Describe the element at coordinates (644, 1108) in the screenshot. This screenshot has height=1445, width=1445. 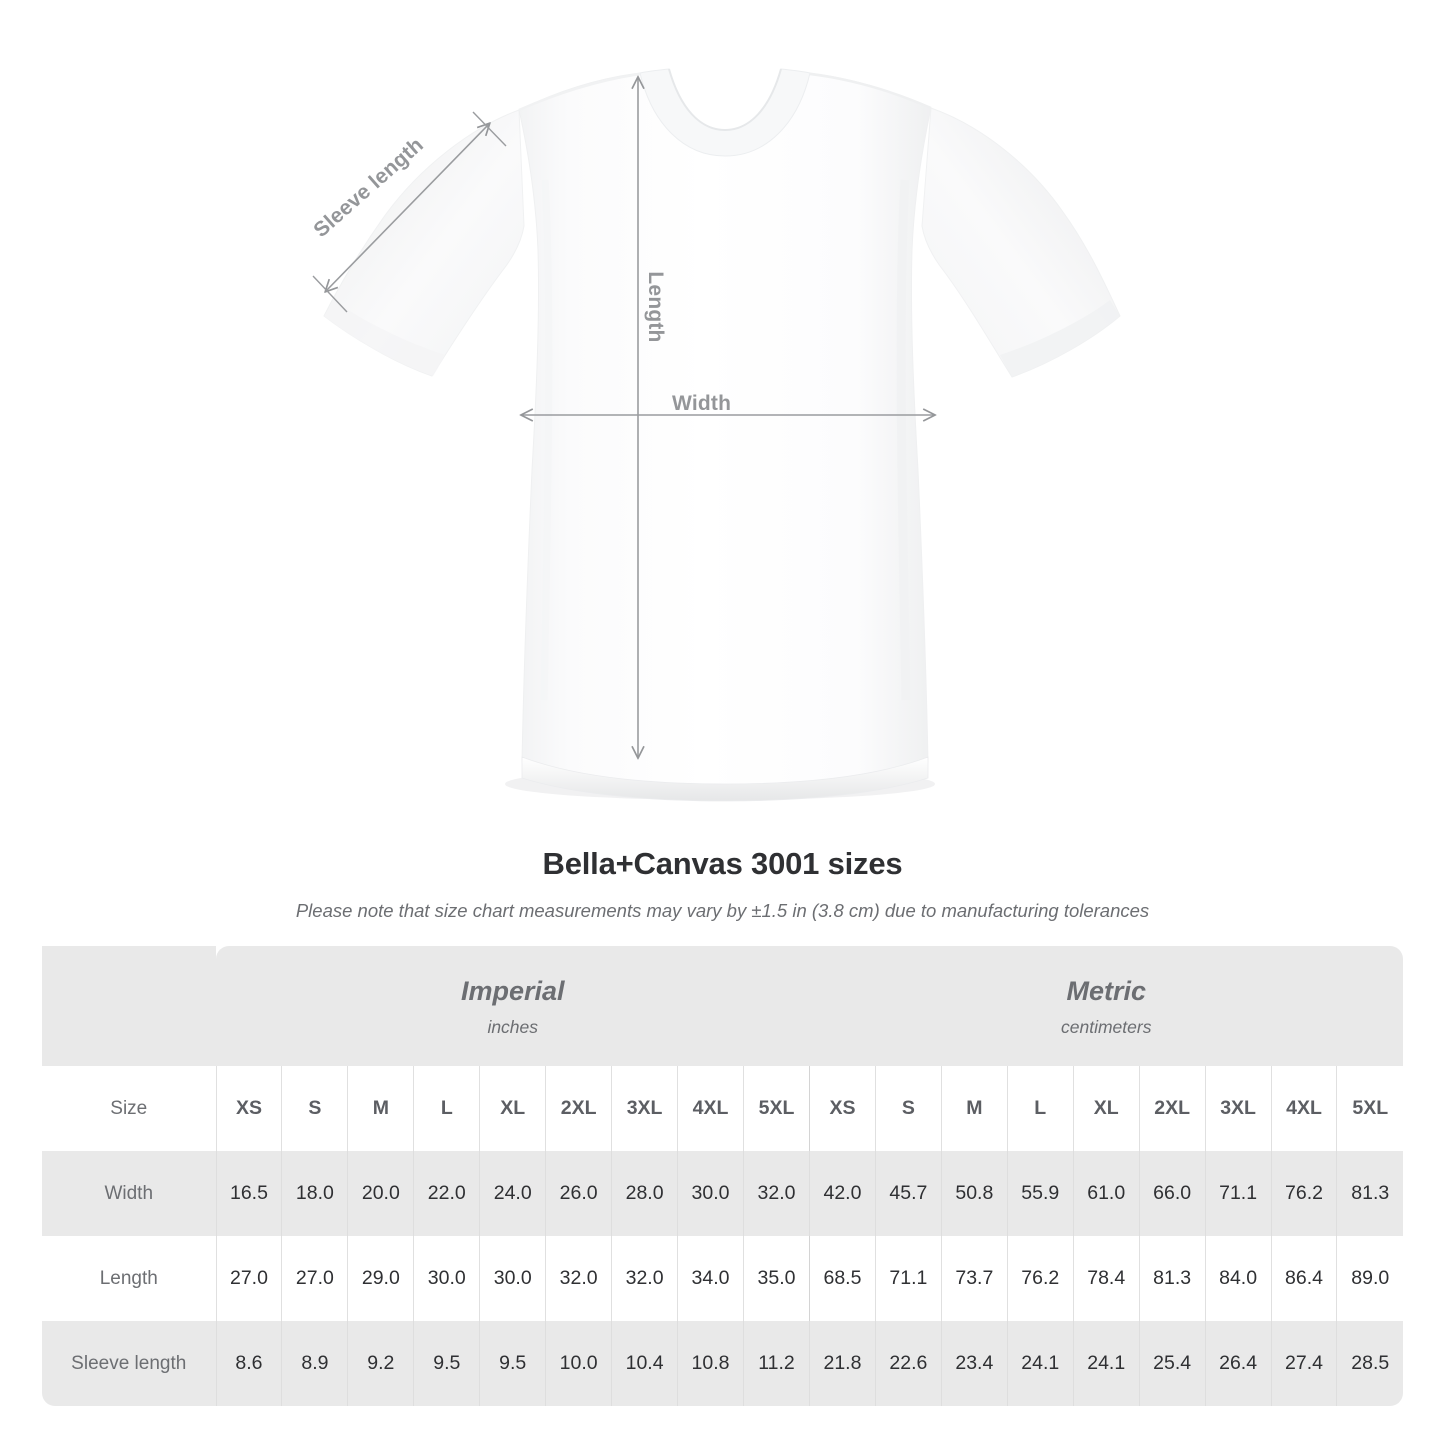
I see `size-col-3xl-imperial: 3XL` at that location.